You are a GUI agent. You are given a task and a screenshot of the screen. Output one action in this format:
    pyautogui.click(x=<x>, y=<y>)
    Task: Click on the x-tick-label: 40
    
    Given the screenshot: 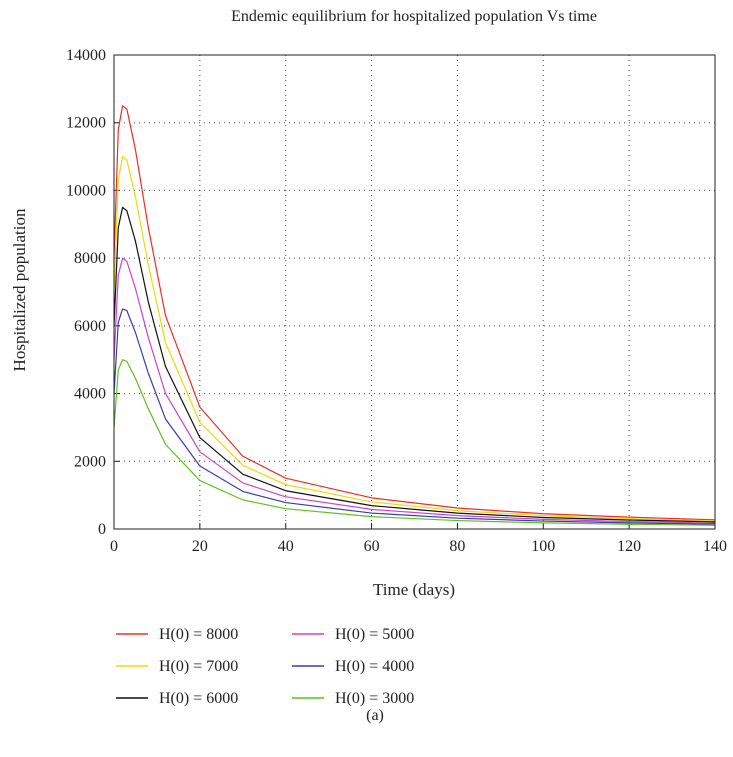 What is the action you would take?
    pyautogui.click(x=286, y=546)
    